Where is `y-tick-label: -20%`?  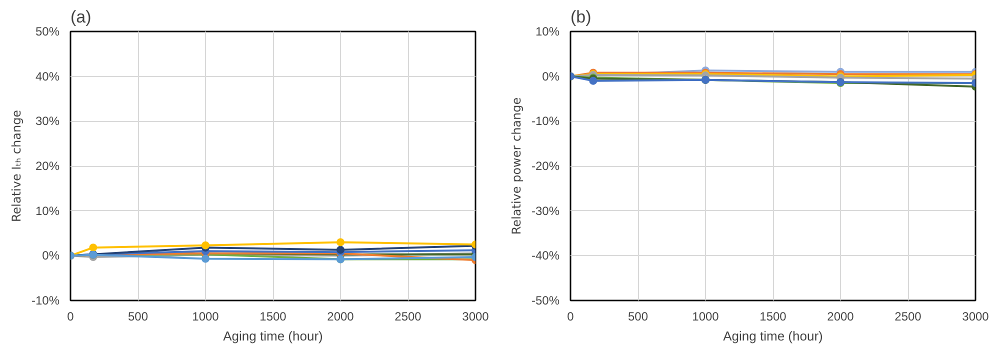 y-tick-label: -20% is located at coordinates (545, 166).